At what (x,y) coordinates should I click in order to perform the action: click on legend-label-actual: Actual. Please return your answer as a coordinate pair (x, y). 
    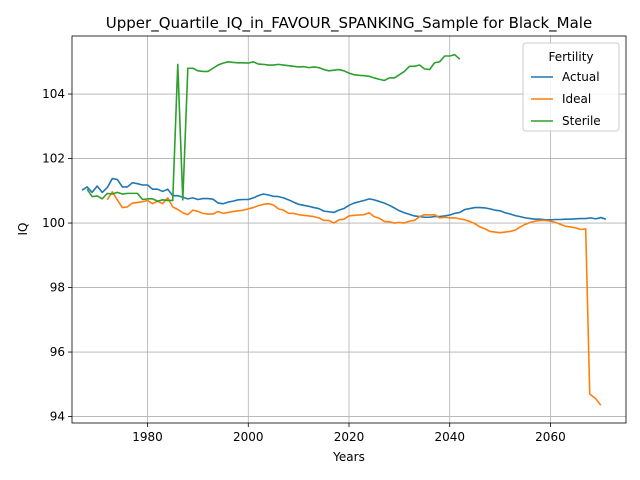
    Looking at the image, I should click on (581, 77).